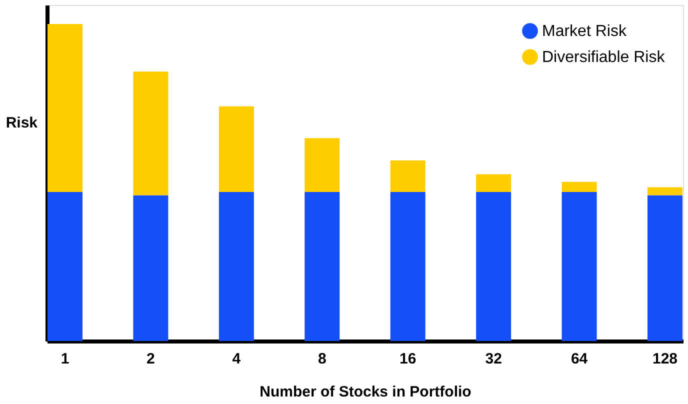 Image resolution: width=688 pixels, height=404 pixels. What do you see at coordinates (585, 31) in the screenshot?
I see `legend-label: Market Risk` at bounding box center [585, 31].